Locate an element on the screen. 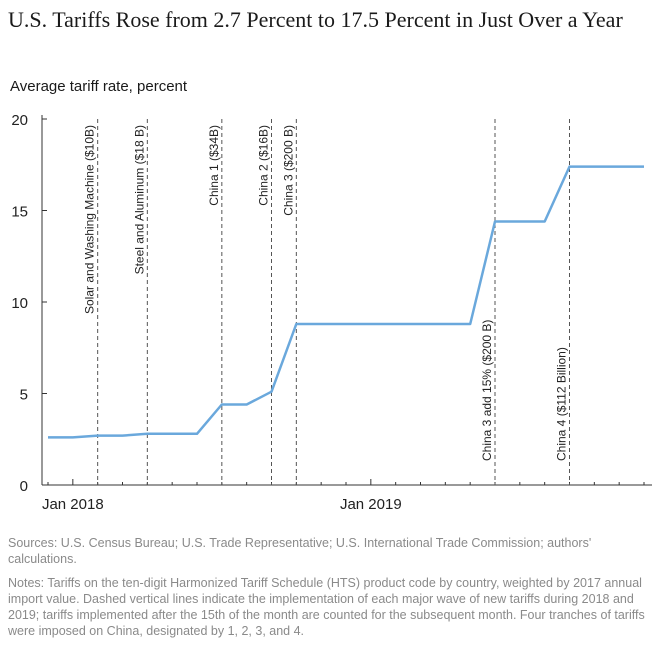 Image resolution: width=654 pixels, height=657 pixels. y-tick-label: 15 is located at coordinates (19, 212).